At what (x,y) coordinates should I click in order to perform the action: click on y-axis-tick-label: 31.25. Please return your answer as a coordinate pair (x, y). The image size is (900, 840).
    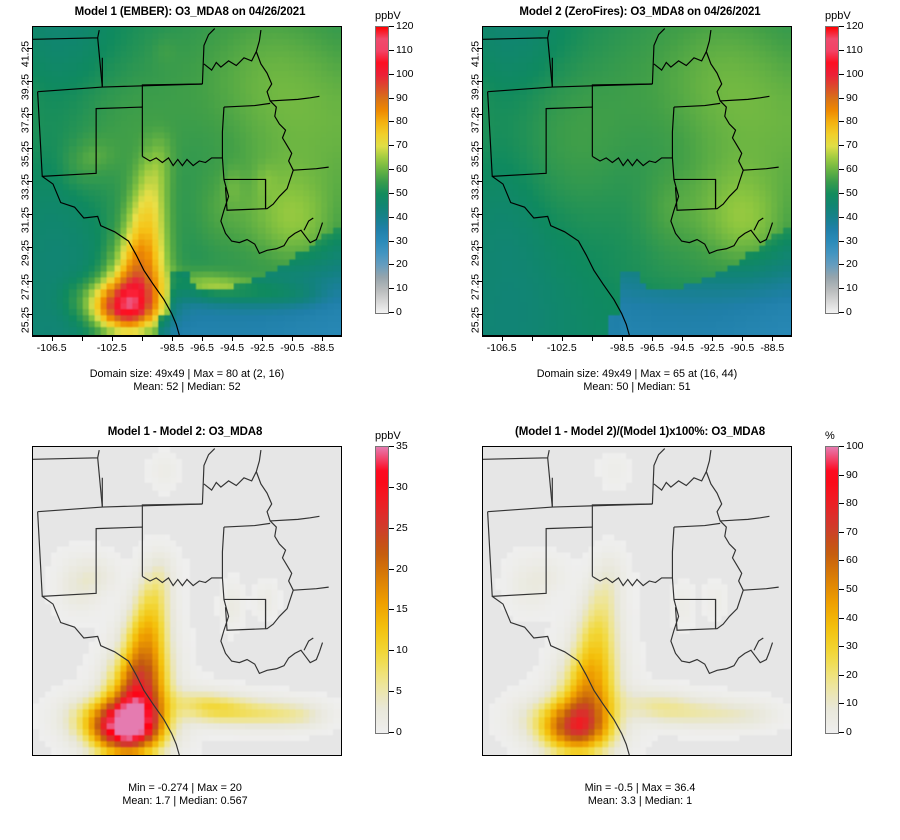
    Looking at the image, I should click on (25, 220).